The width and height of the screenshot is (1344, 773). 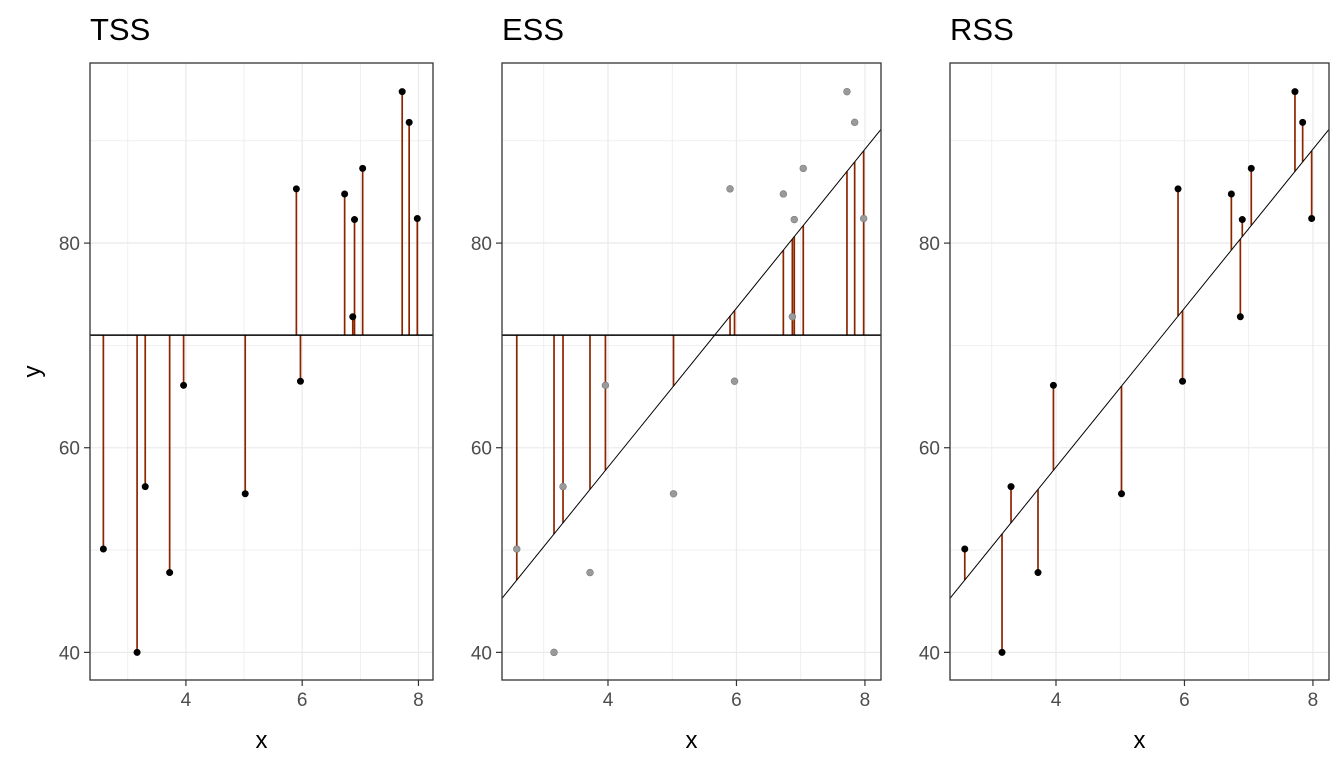 I want to click on panel-title: TSS, so click(x=120, y=29).